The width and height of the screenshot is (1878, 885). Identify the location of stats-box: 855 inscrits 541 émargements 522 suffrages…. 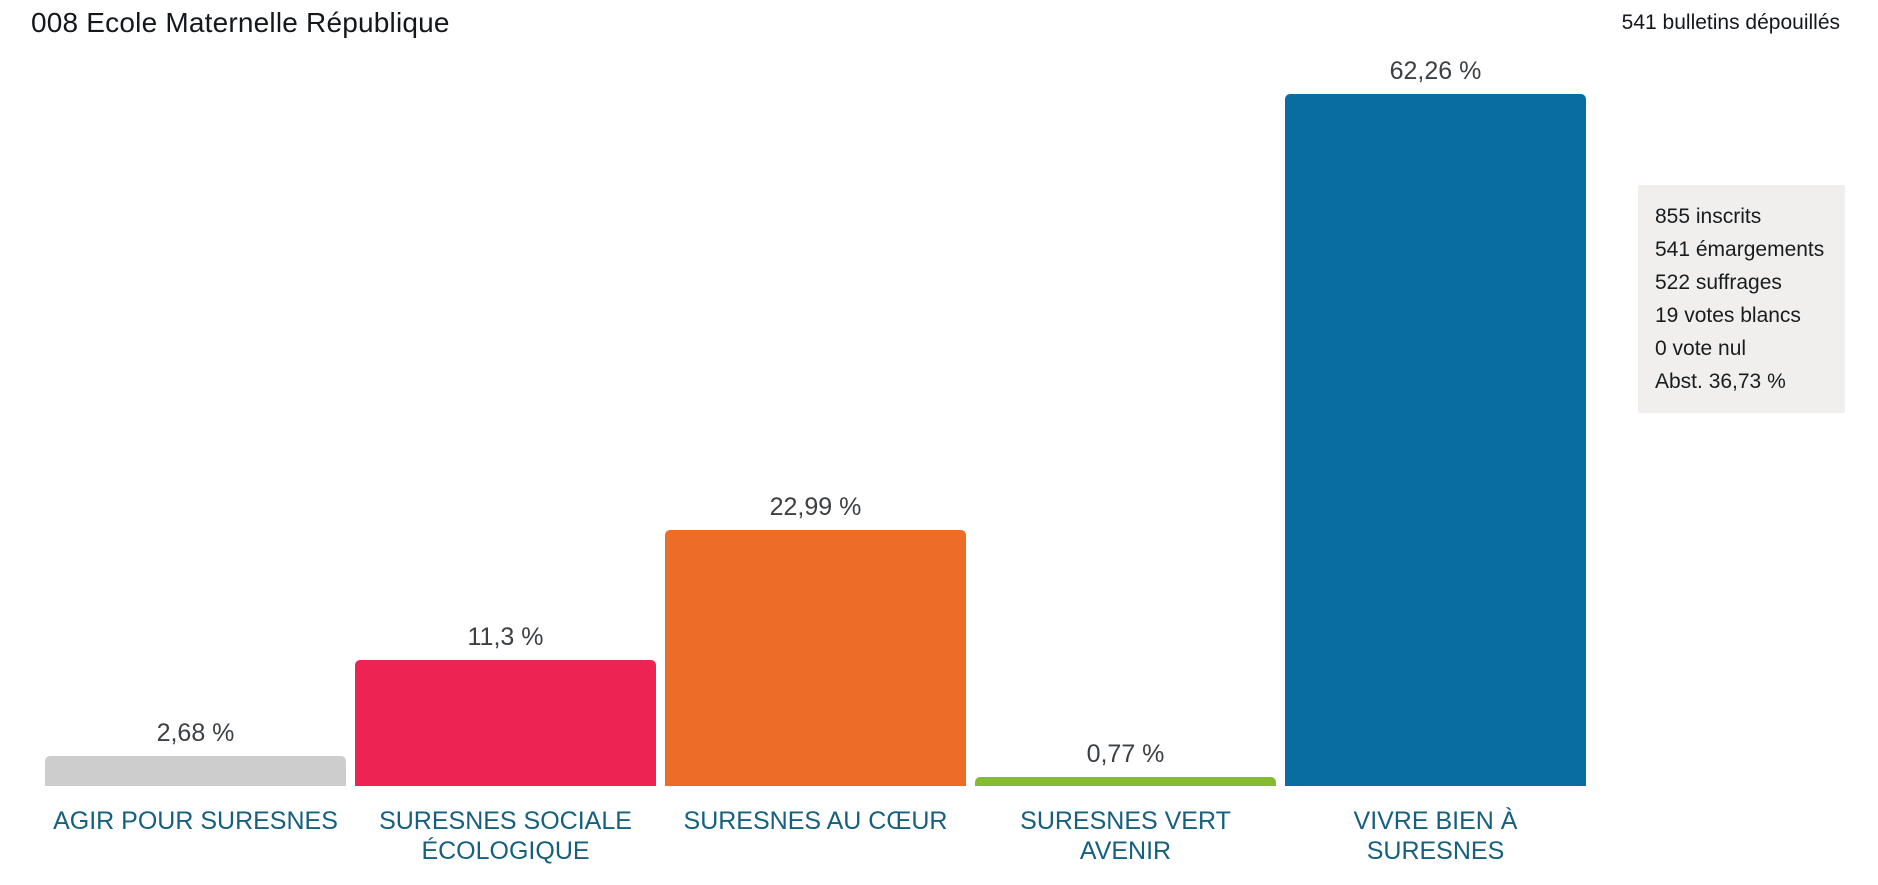
(1741, 299).